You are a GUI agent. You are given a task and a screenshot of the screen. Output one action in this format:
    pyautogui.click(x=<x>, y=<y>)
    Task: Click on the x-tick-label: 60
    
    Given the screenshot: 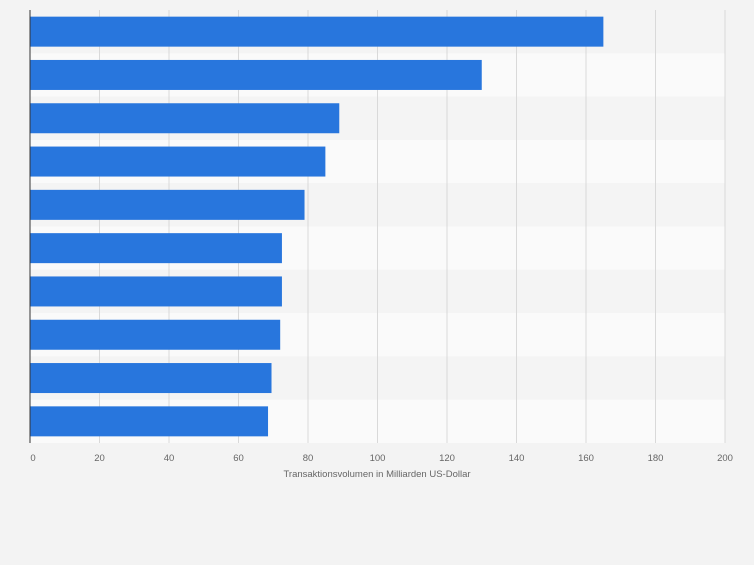 What is the action you would take?
    pyautogui.click(x=238, y=458)
    